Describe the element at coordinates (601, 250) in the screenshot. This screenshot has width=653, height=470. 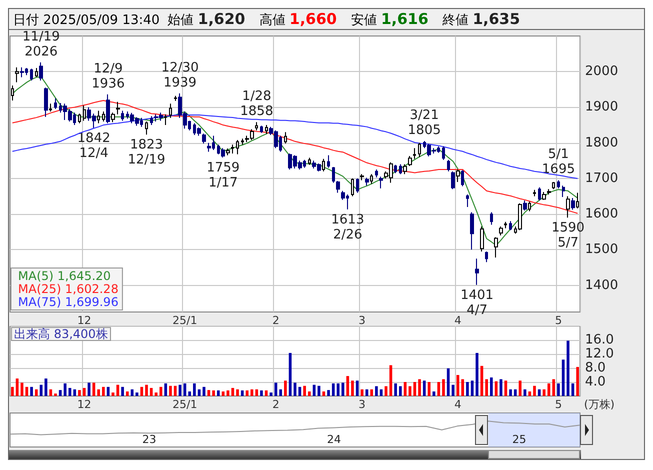
I see `y-tick-label: 1500` at that location.